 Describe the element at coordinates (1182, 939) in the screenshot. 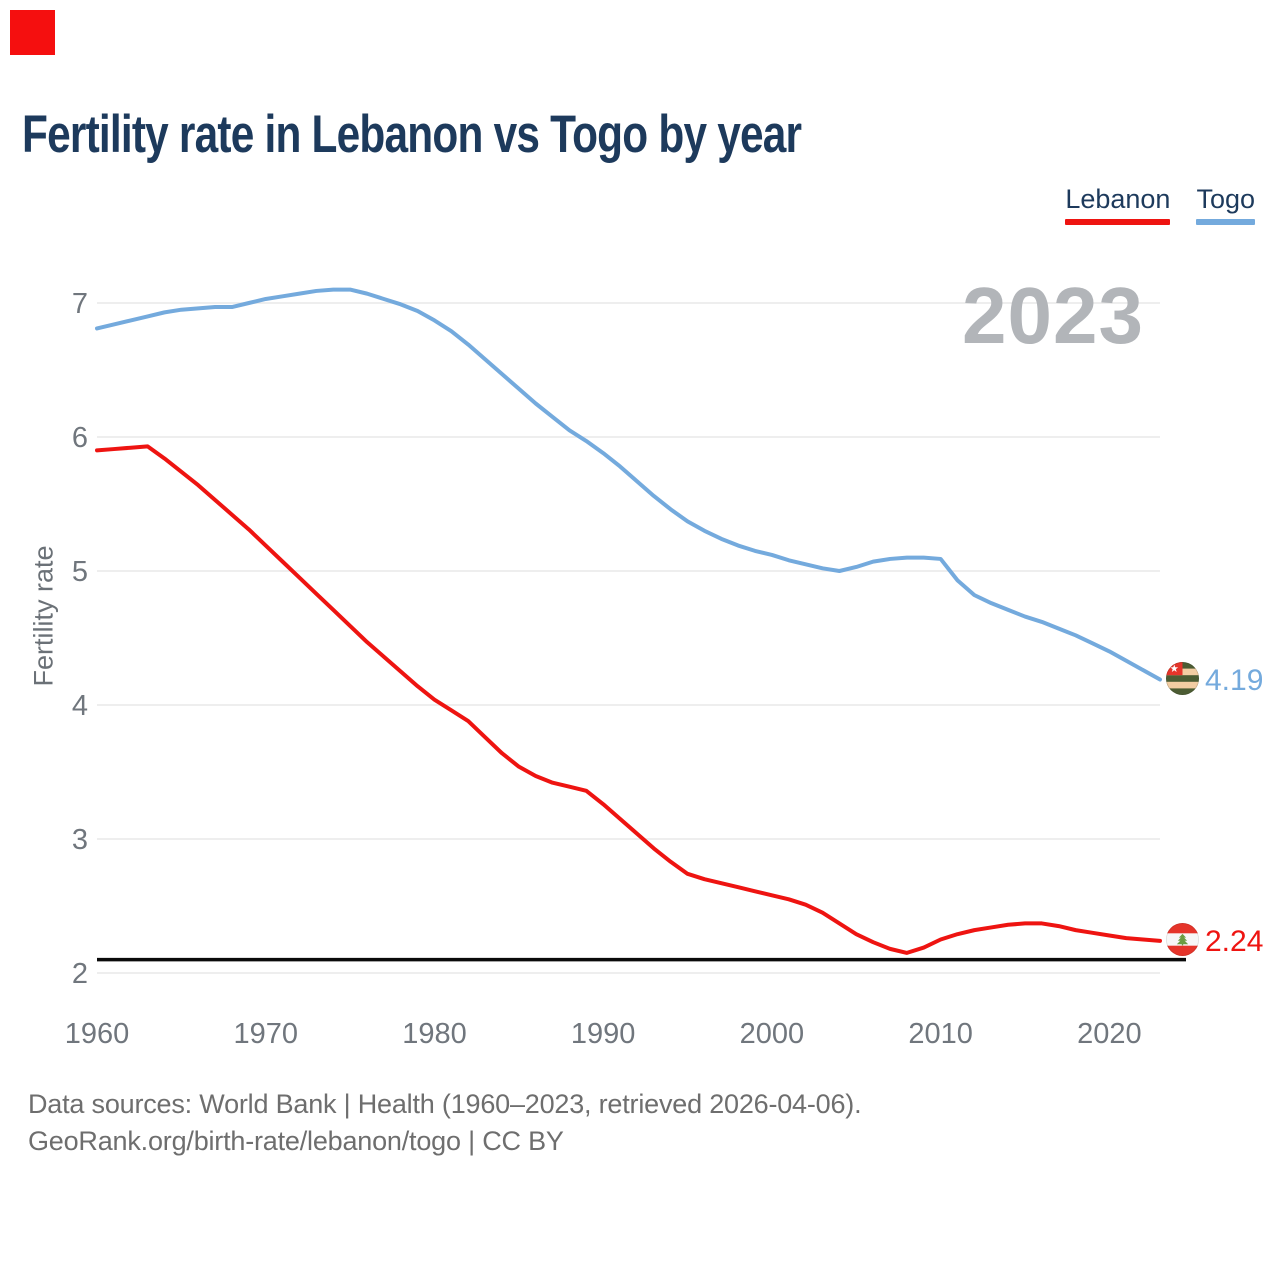

I see `lebanon-flag-icon` at that location.